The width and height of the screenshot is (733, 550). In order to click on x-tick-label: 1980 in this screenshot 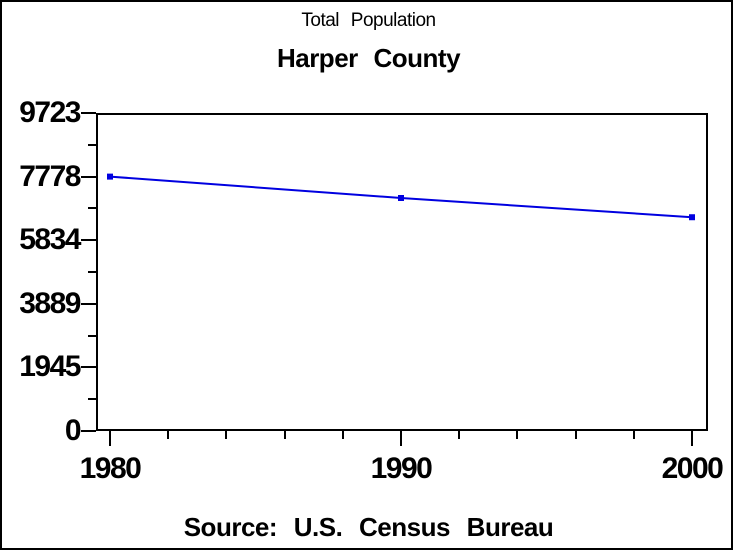, I will do `click(110, 468)`.